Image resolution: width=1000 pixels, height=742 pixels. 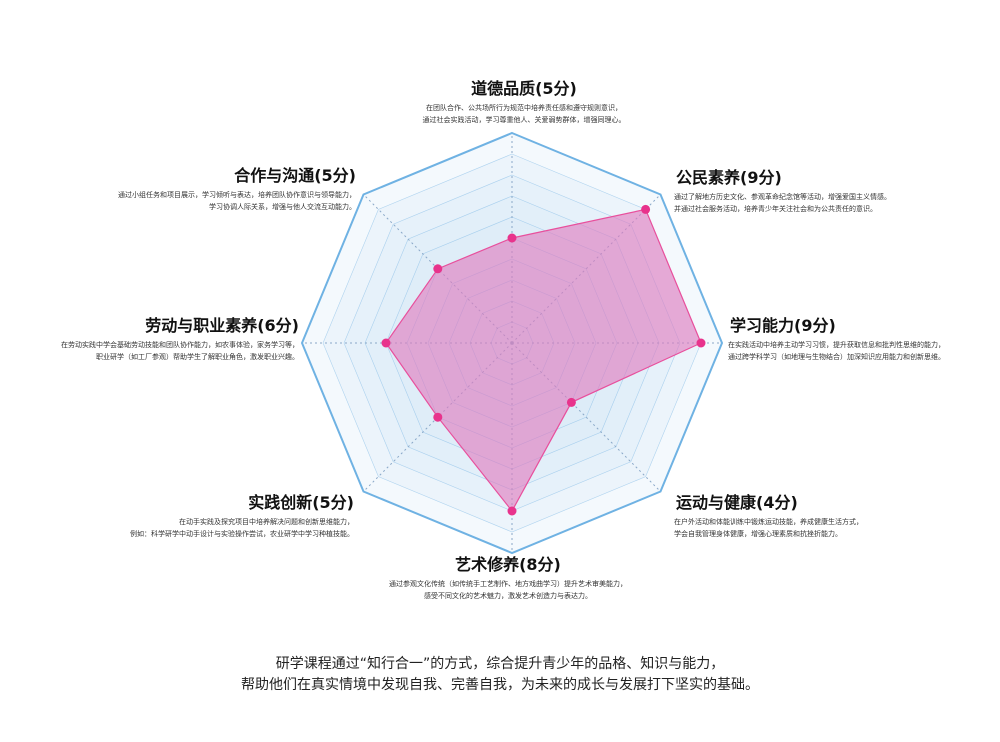 What do you see at coordinates (543, 360) in the screenshot?
I see `radar-series` at bounding box center [543, 360].